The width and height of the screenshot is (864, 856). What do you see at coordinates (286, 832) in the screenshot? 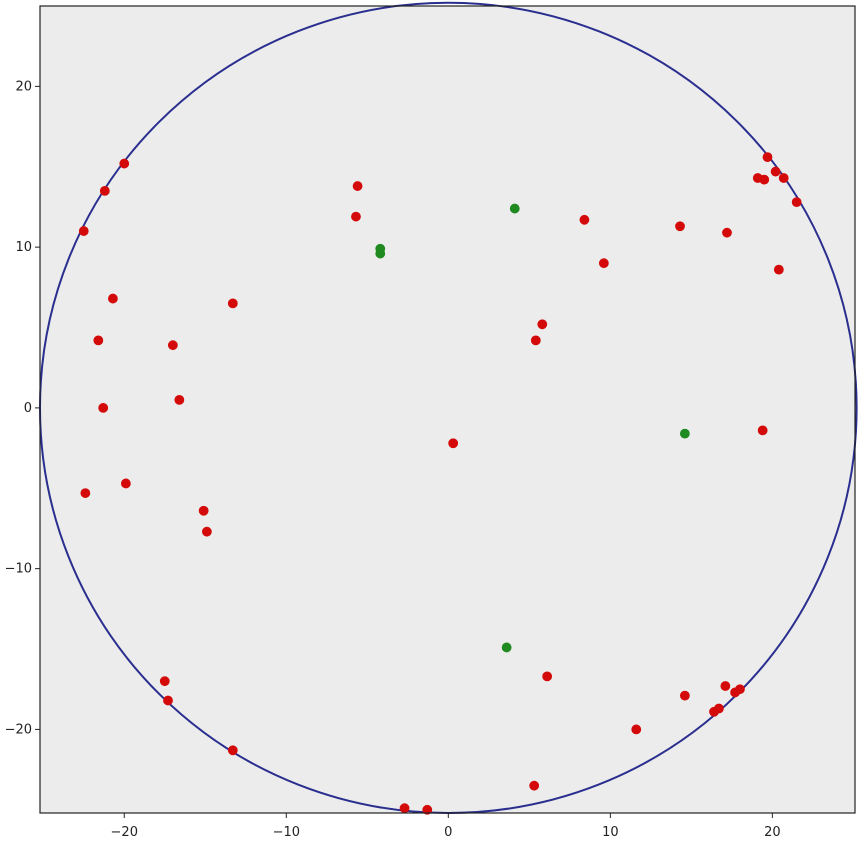
I see `x-tick-label: −10` at bounding box center [286, 832].